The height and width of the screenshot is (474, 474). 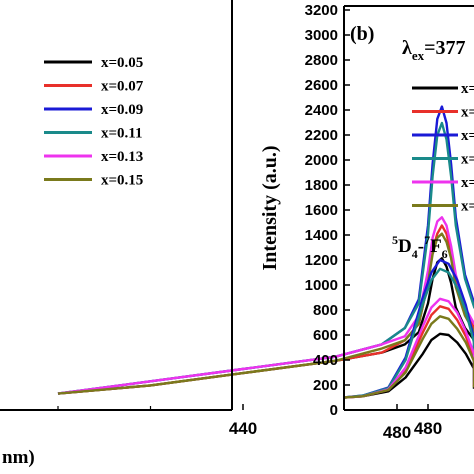 What do you see at coordinates (321, 235) in the screenshot?
I see `panel-b-y-tick-label-8: 1400` at bounding box center [321, 235].